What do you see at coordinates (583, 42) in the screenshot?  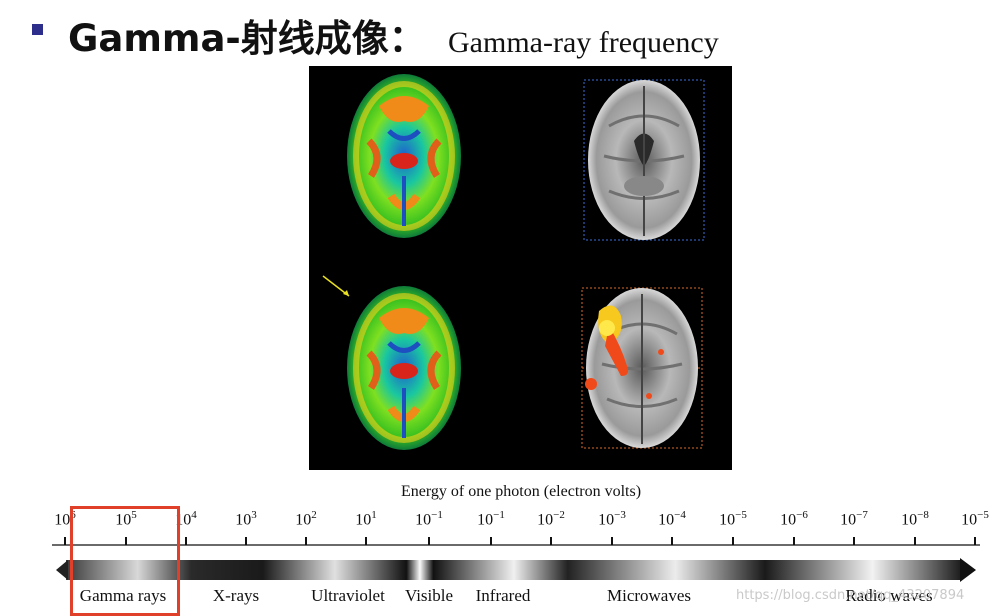 I see `figure-caption: Gamma-ray frequency` at bounding box center [583, 42].